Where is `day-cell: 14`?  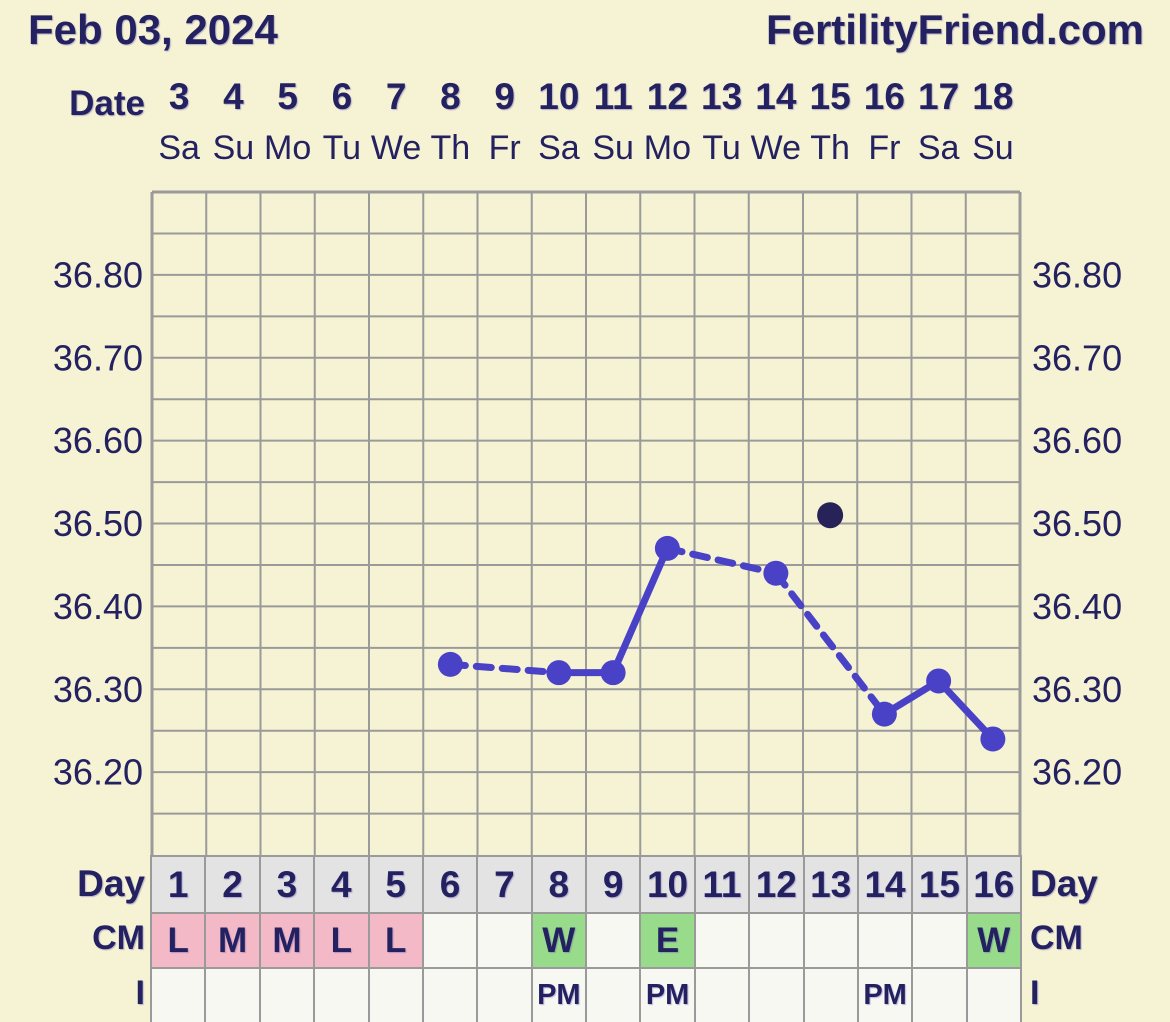 day-cell: 14 is located at coordinates (885, 884).